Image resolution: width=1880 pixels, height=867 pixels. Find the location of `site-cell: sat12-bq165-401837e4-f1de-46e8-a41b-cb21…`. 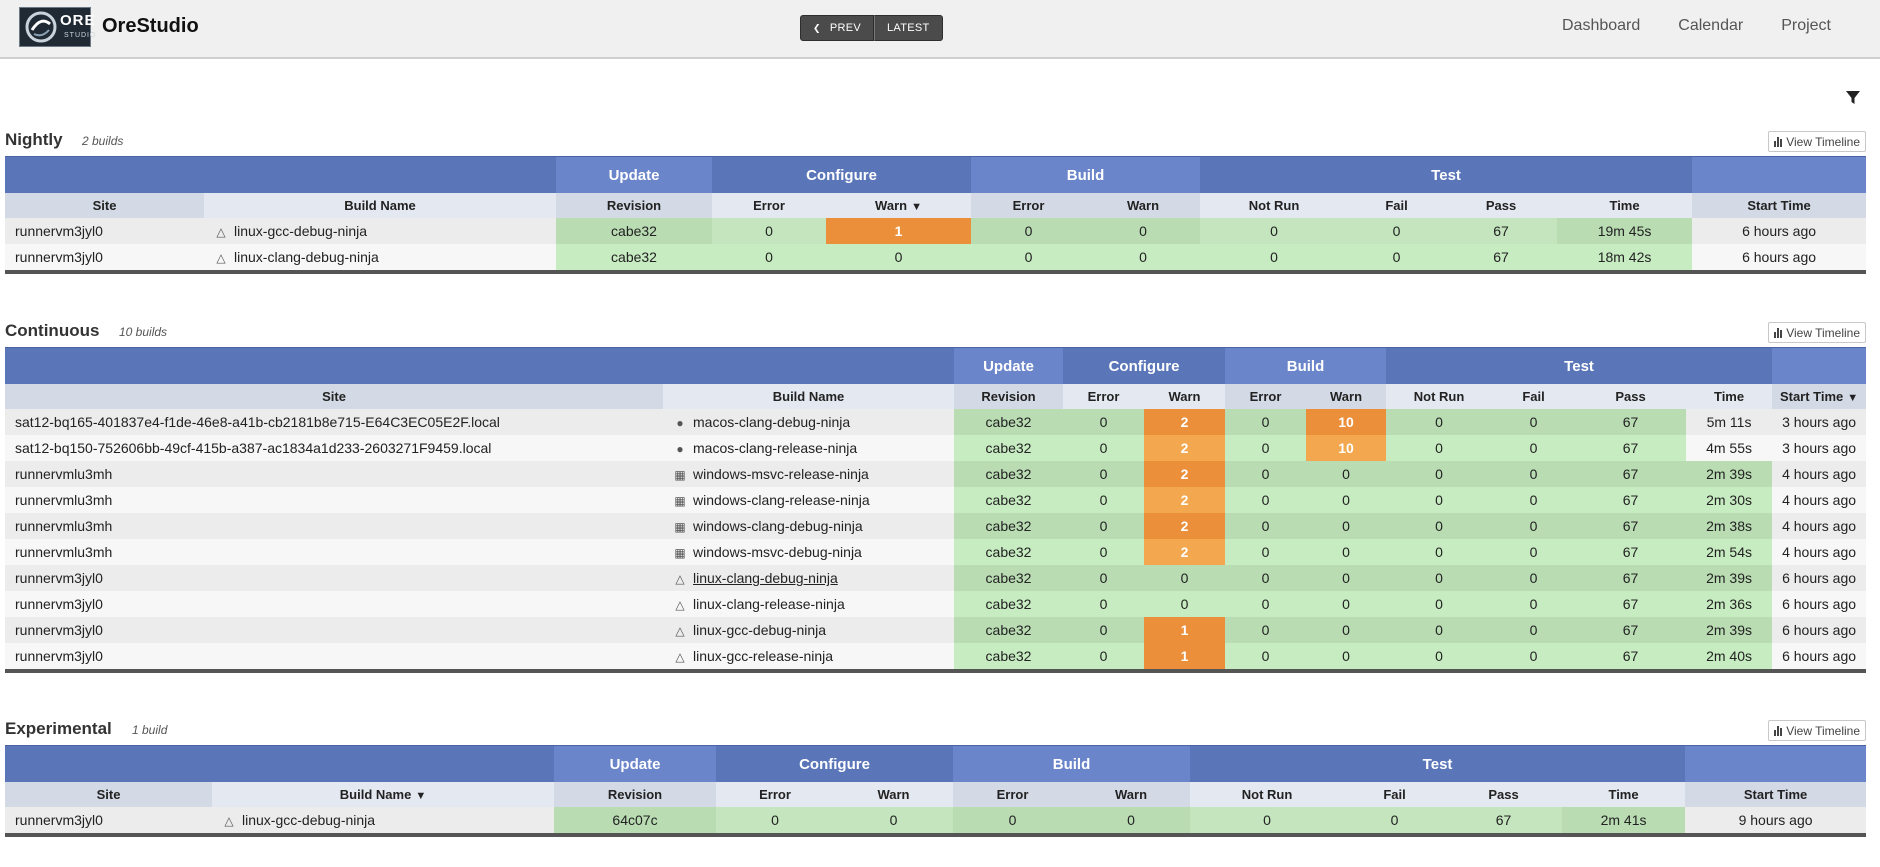

site-cell: sat12-bq165-401837e4-f1de-46e8-a41b-cb21… is located at coordinates (334, 422).